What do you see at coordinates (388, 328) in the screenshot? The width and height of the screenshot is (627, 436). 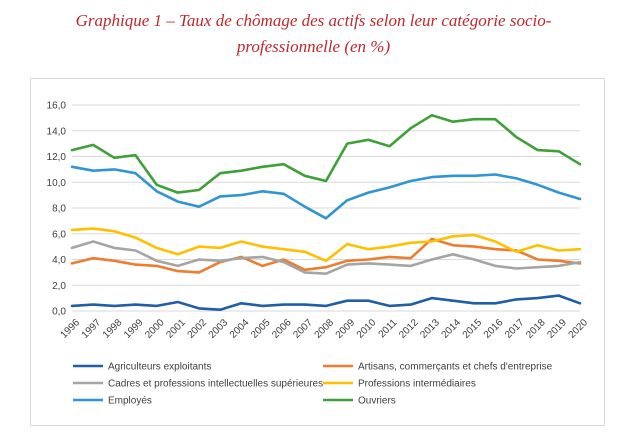 I see `x-tick-label: 2011` at bounding box center [388, 328].